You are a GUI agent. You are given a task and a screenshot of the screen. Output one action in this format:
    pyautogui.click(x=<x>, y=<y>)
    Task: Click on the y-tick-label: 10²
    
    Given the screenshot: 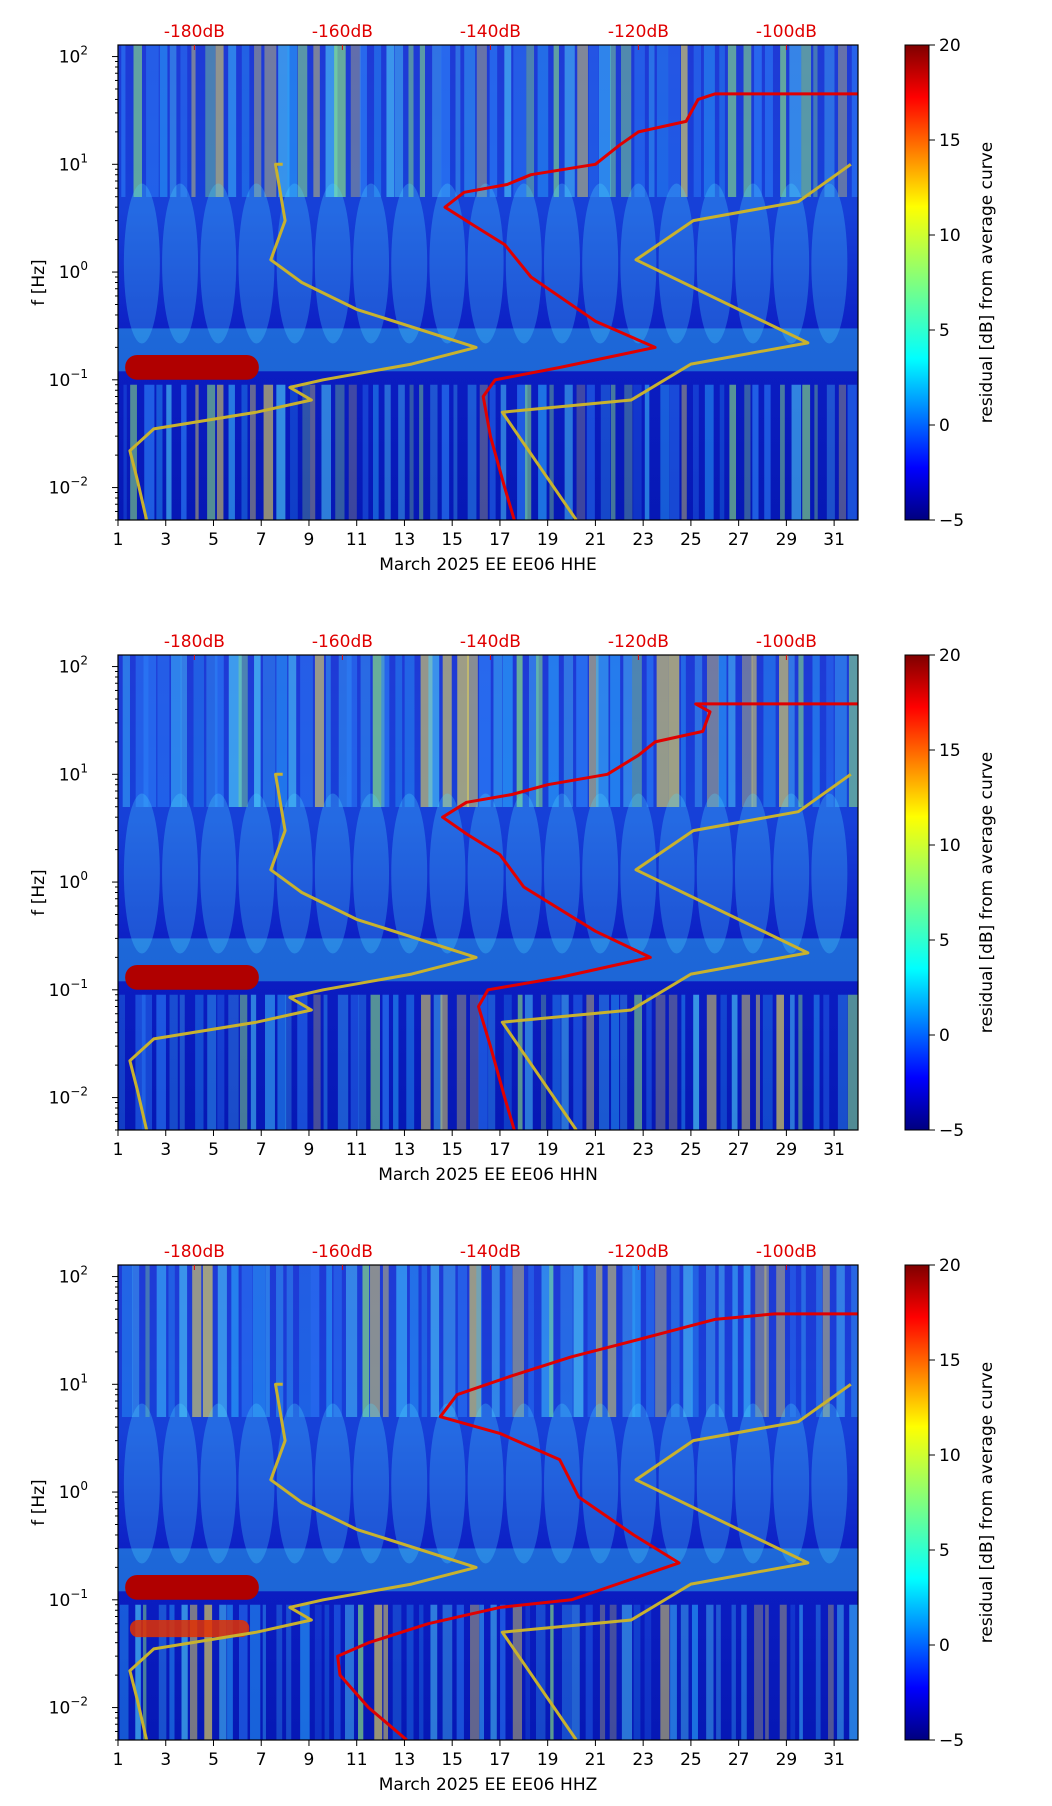 What is the action you would take?
    pyautogui.click(x=73, y=1276)
    